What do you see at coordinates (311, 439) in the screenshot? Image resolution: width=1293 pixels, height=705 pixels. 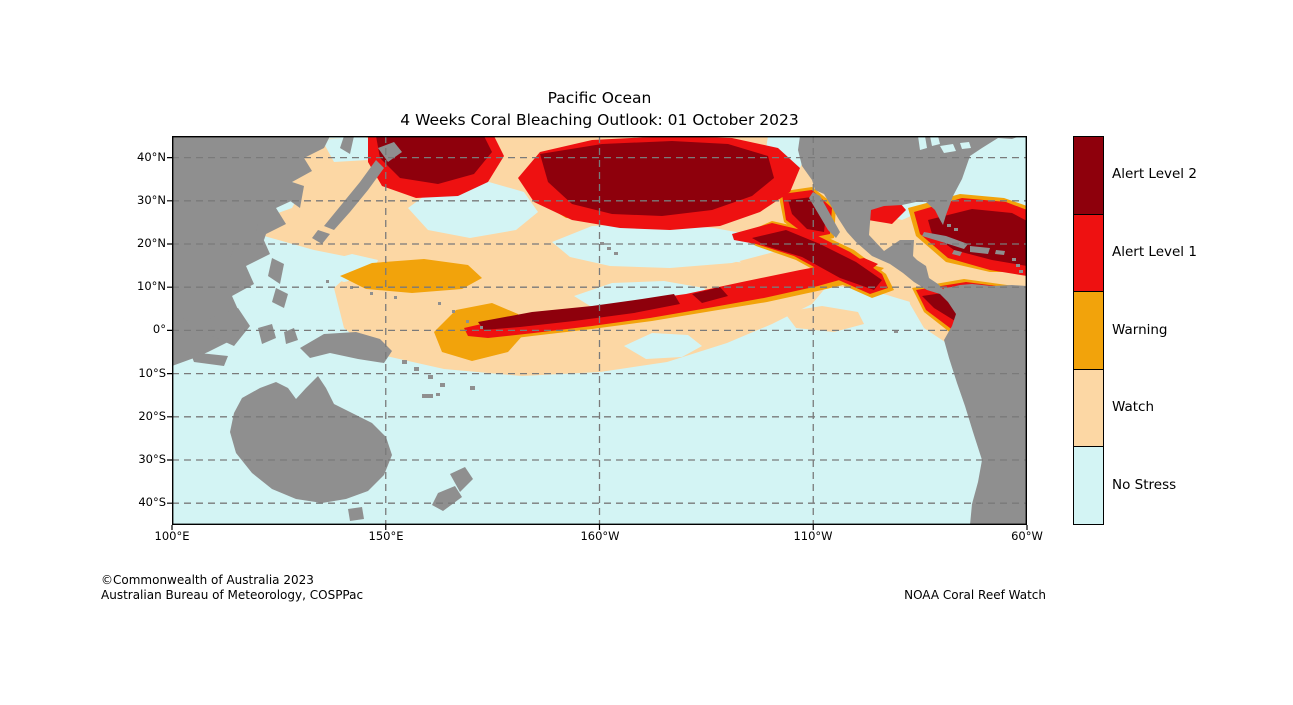 I see `land-australia` at bounding box center [311, 439].